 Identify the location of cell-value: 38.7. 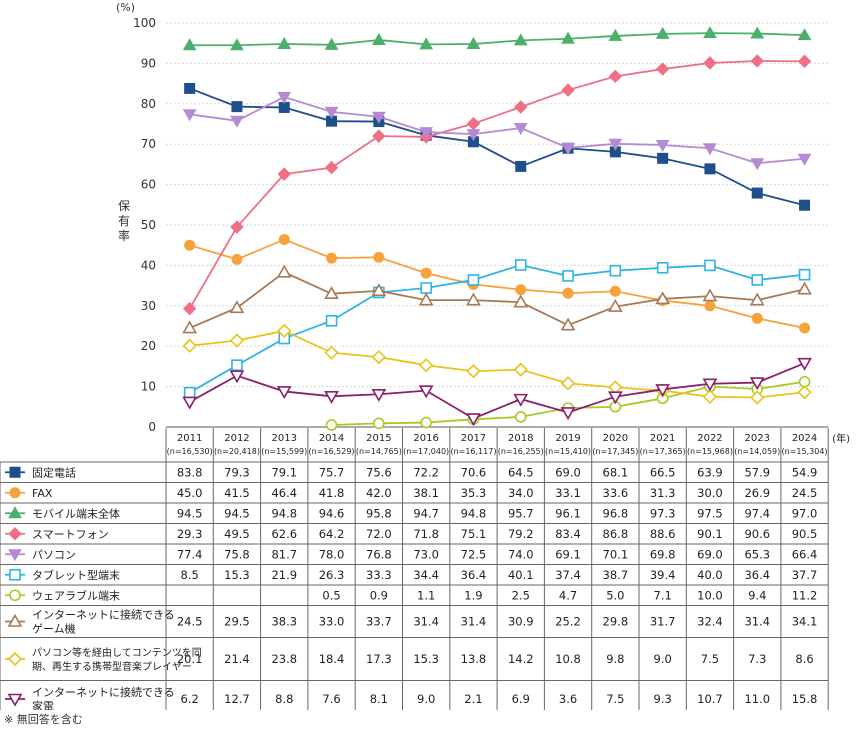
(616, 575).